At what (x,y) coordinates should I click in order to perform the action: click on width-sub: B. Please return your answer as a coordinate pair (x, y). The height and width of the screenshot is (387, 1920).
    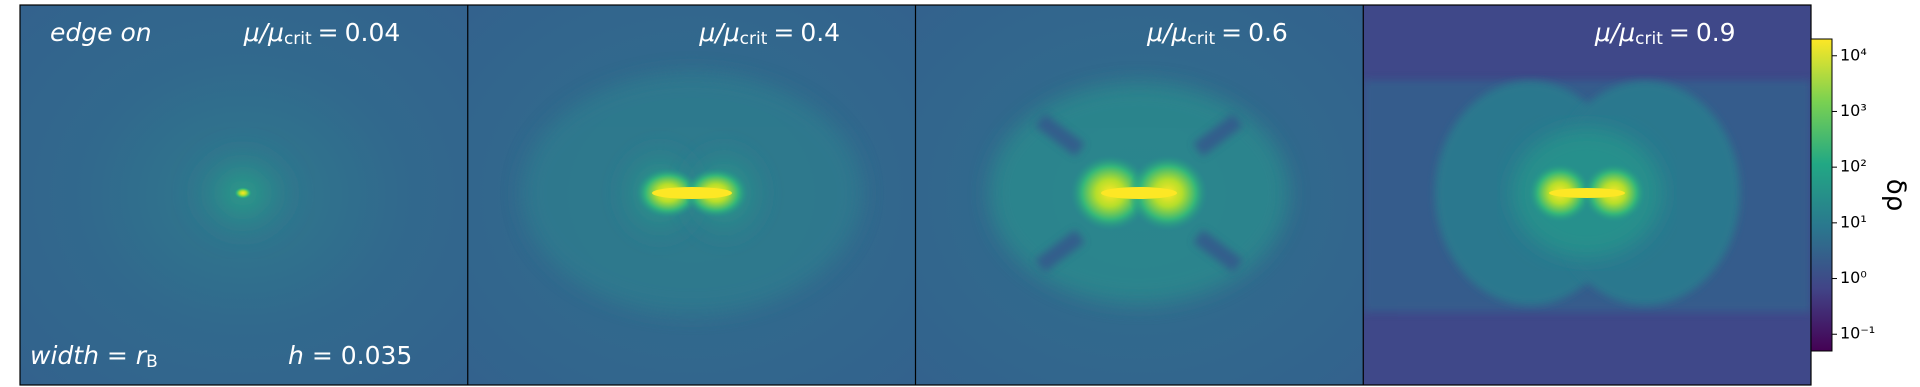
    Looking at the image, I should click on (152, 362).